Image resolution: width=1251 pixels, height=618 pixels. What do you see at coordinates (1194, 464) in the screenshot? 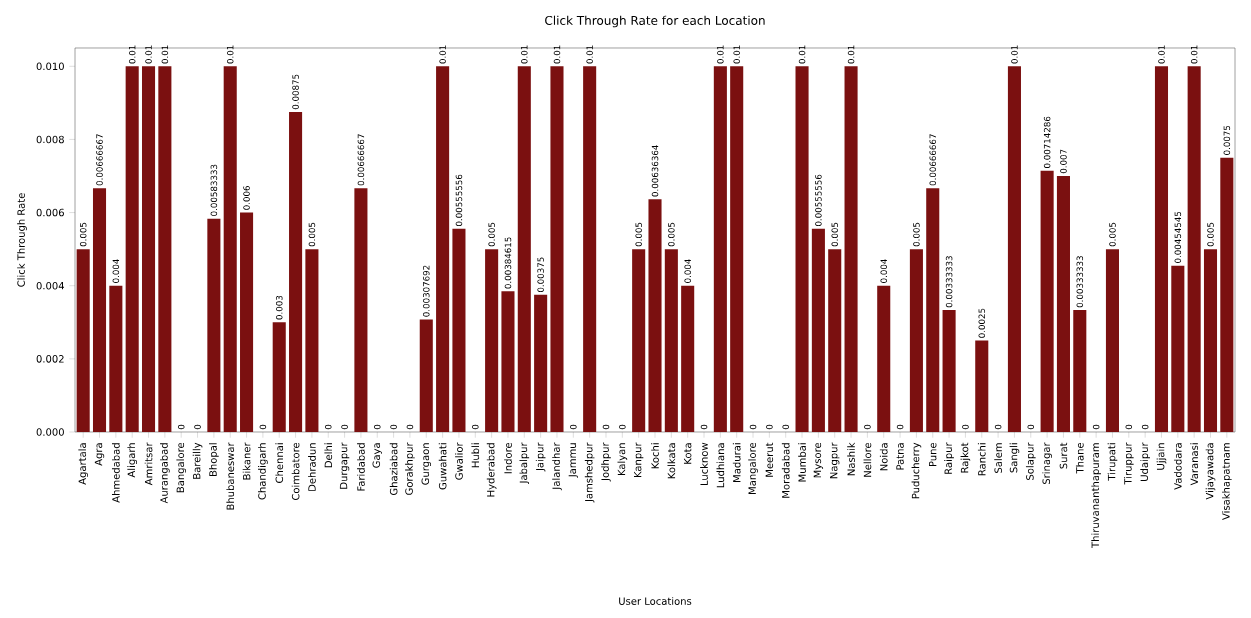
I see `x-tick-label: Varanasi` at bounding box center [1194, 464].